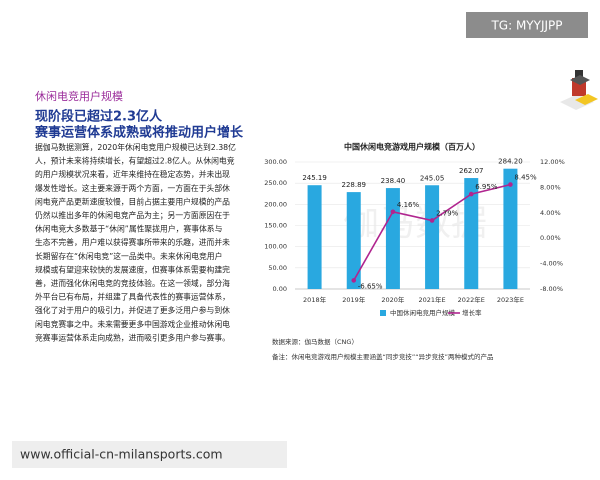 The height and width of the screenshot is (480, 600). I want to click on overlay-tag-box, so click(527, 25).